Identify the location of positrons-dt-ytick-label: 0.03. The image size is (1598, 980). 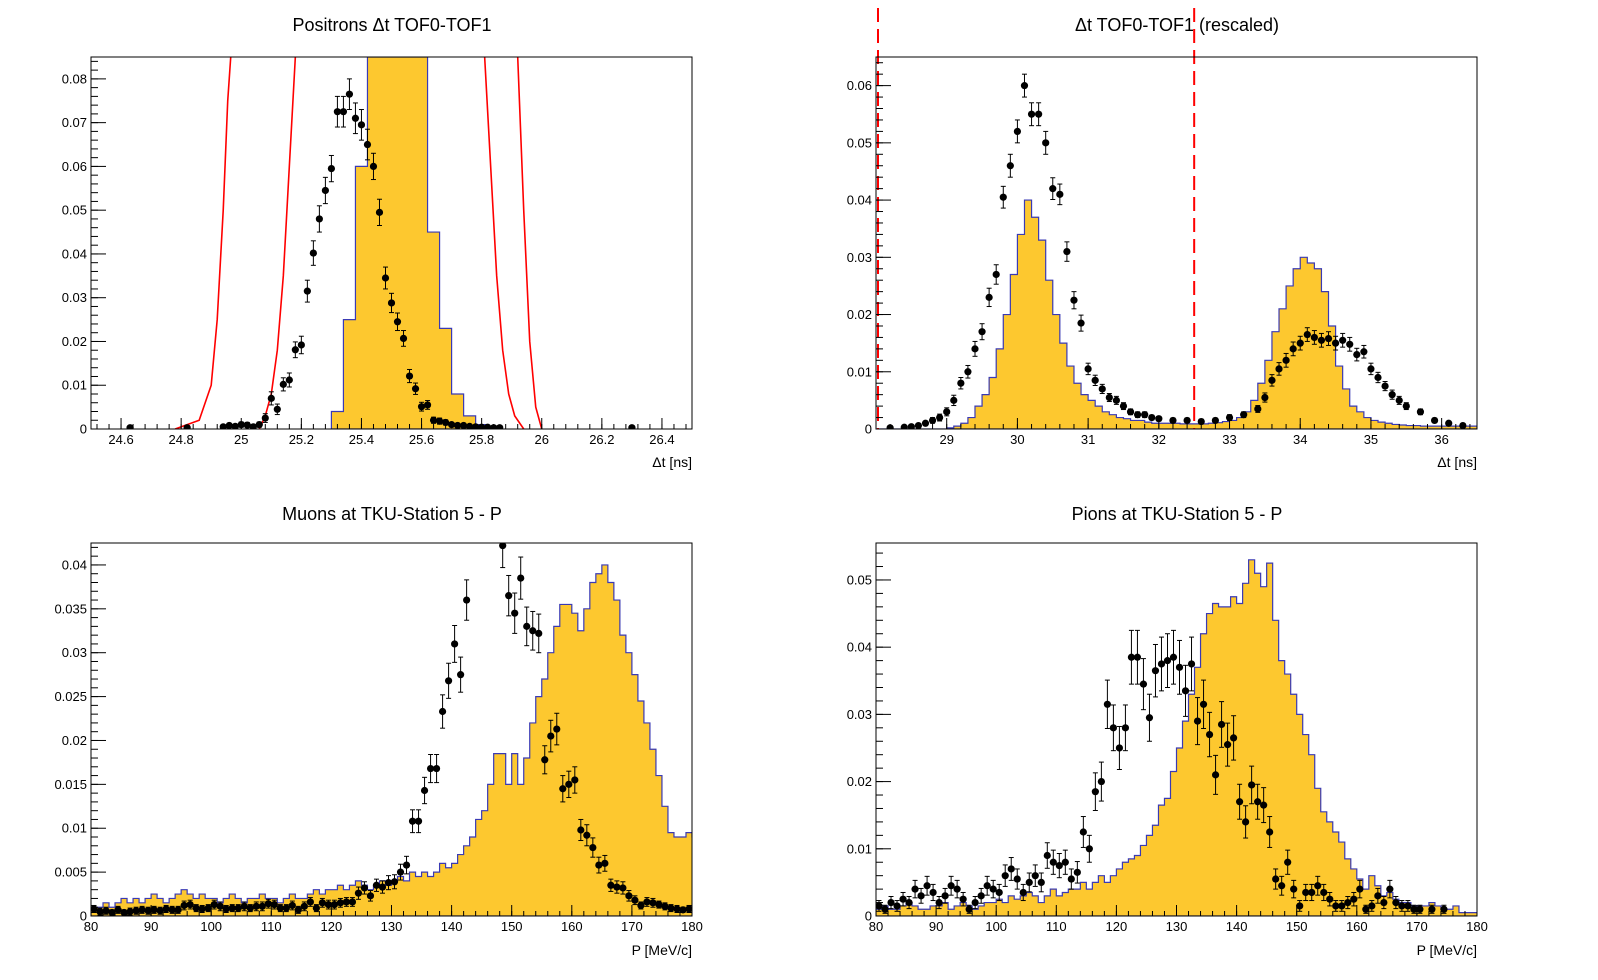
(74, 297).